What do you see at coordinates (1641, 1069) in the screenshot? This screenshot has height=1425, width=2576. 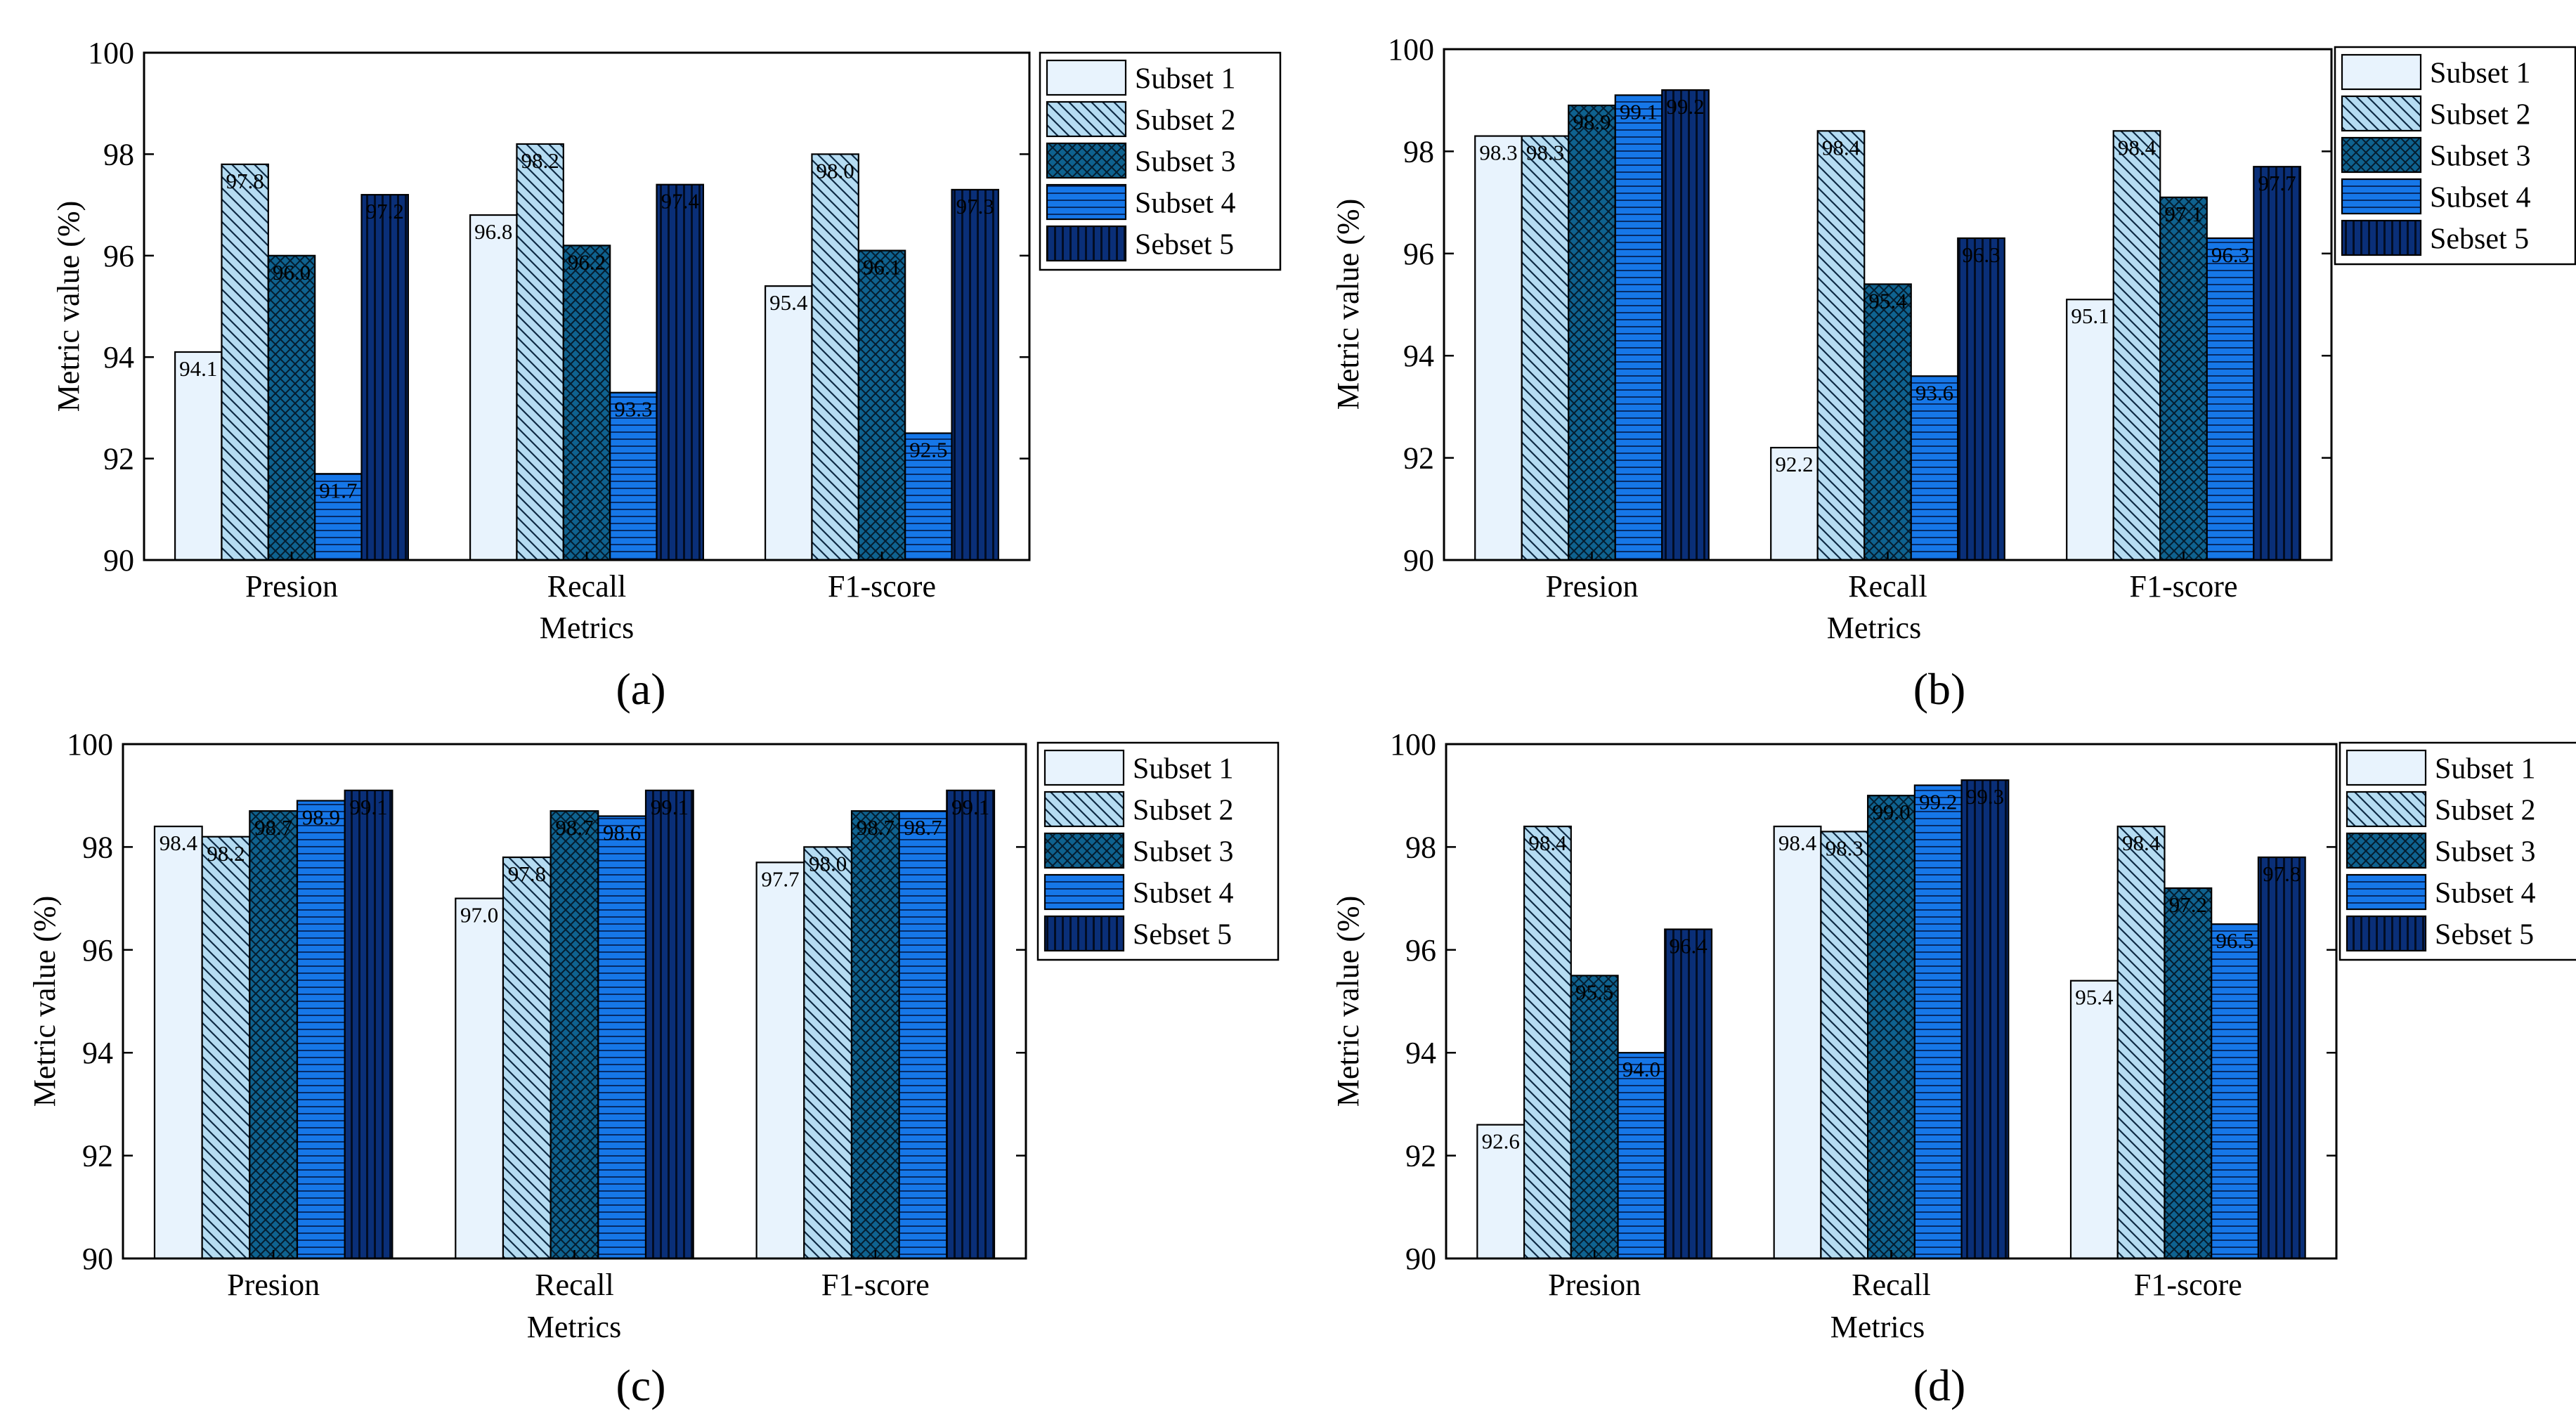 I see `data-label: 94.0` at bounding box center [1641, 1069].